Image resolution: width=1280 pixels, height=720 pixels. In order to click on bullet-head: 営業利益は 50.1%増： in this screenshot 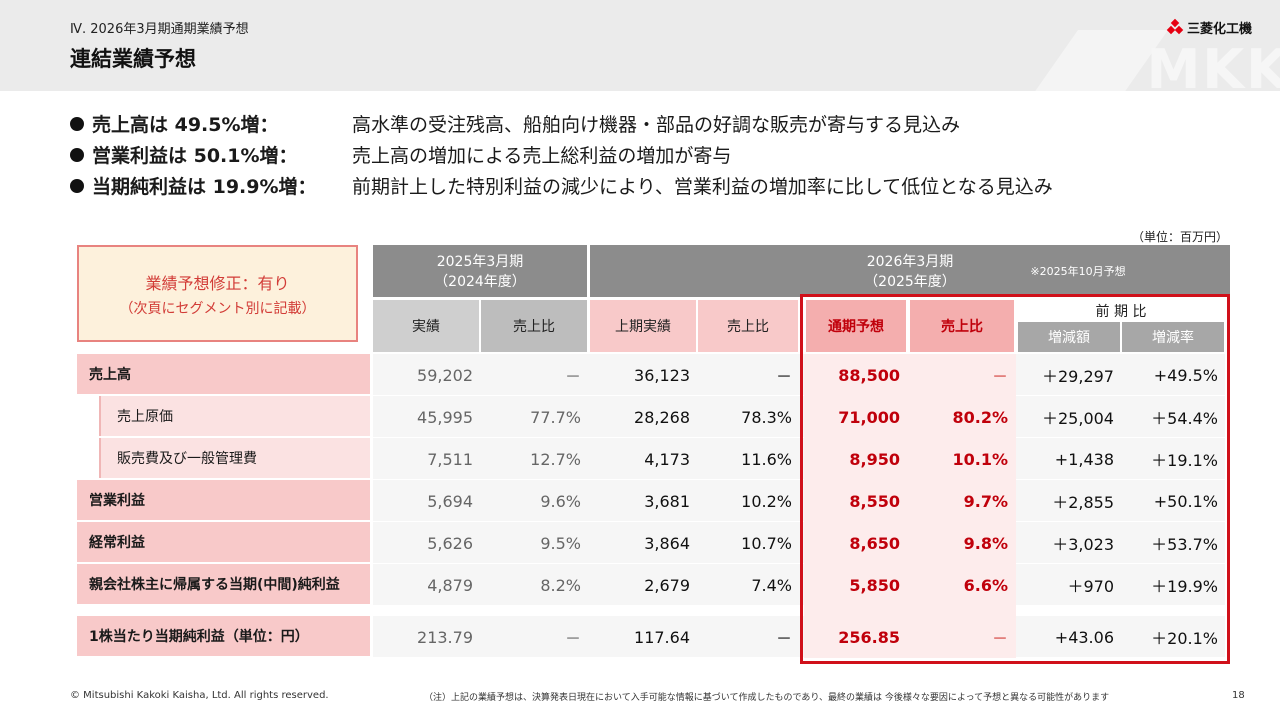, I will do `click(195, 156)`.